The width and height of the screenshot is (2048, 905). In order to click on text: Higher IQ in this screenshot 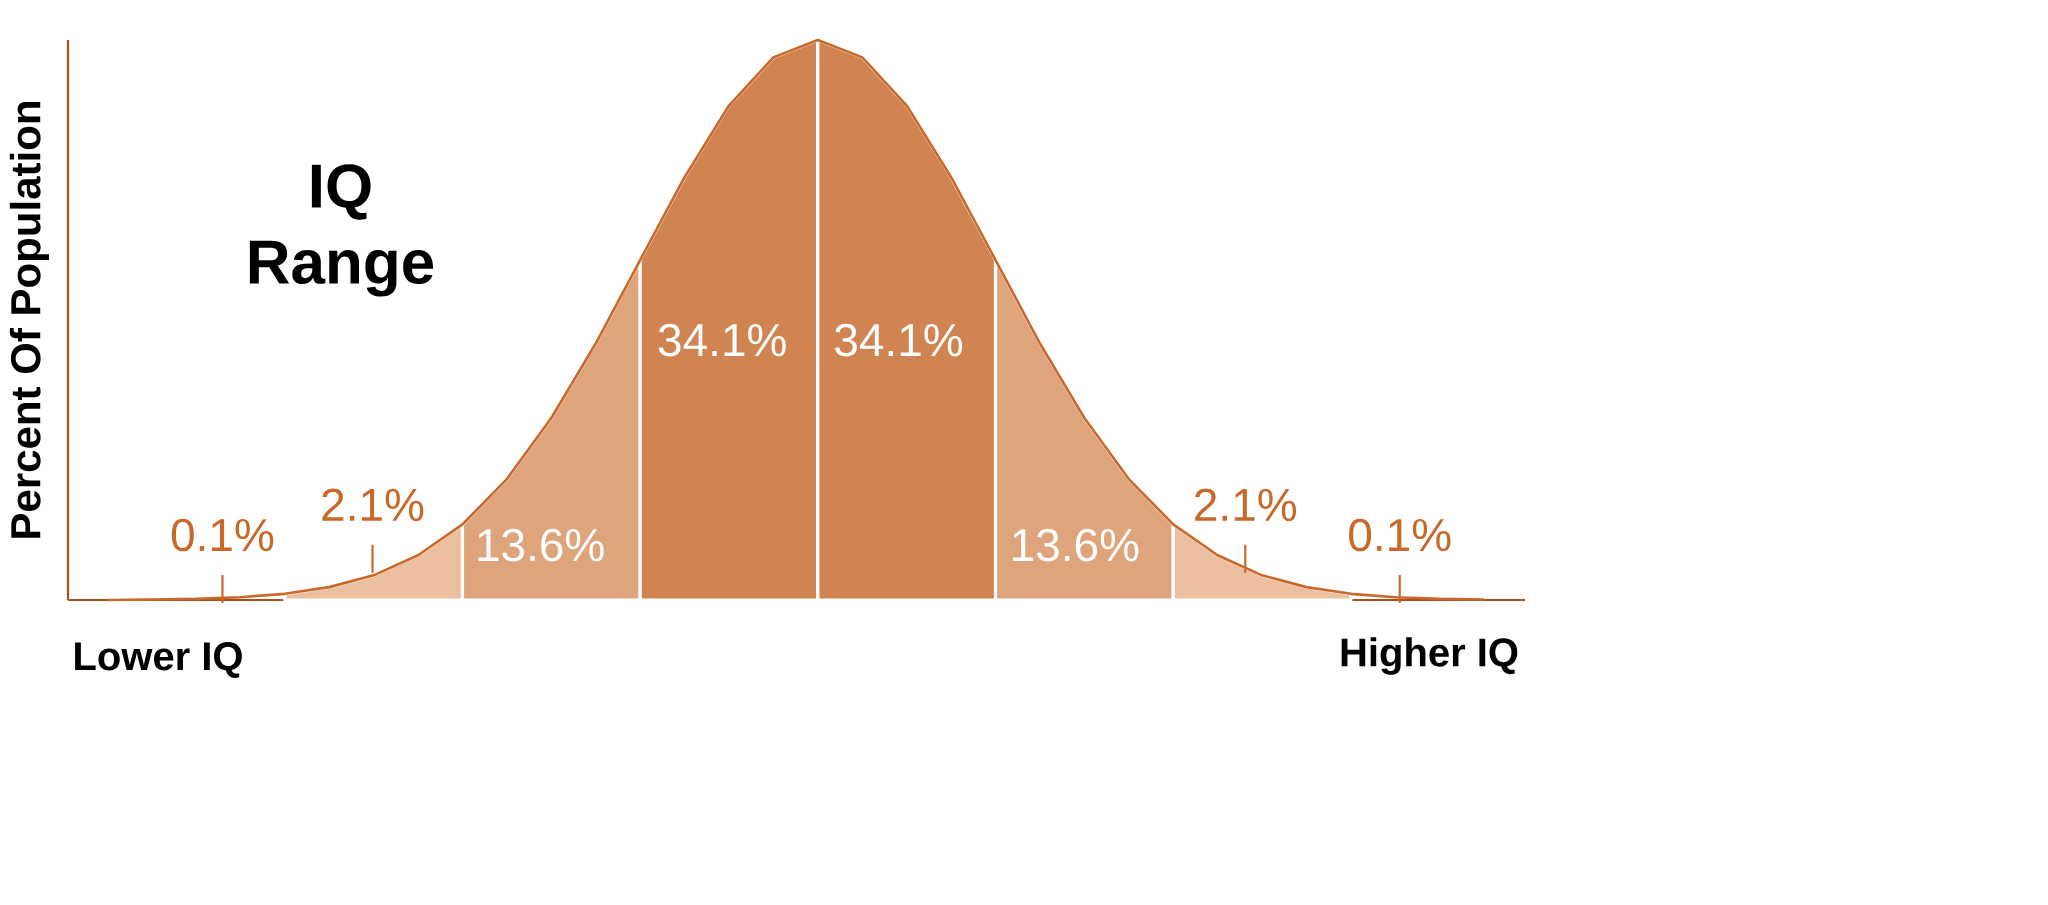, I will do `click(1429, 656)`.